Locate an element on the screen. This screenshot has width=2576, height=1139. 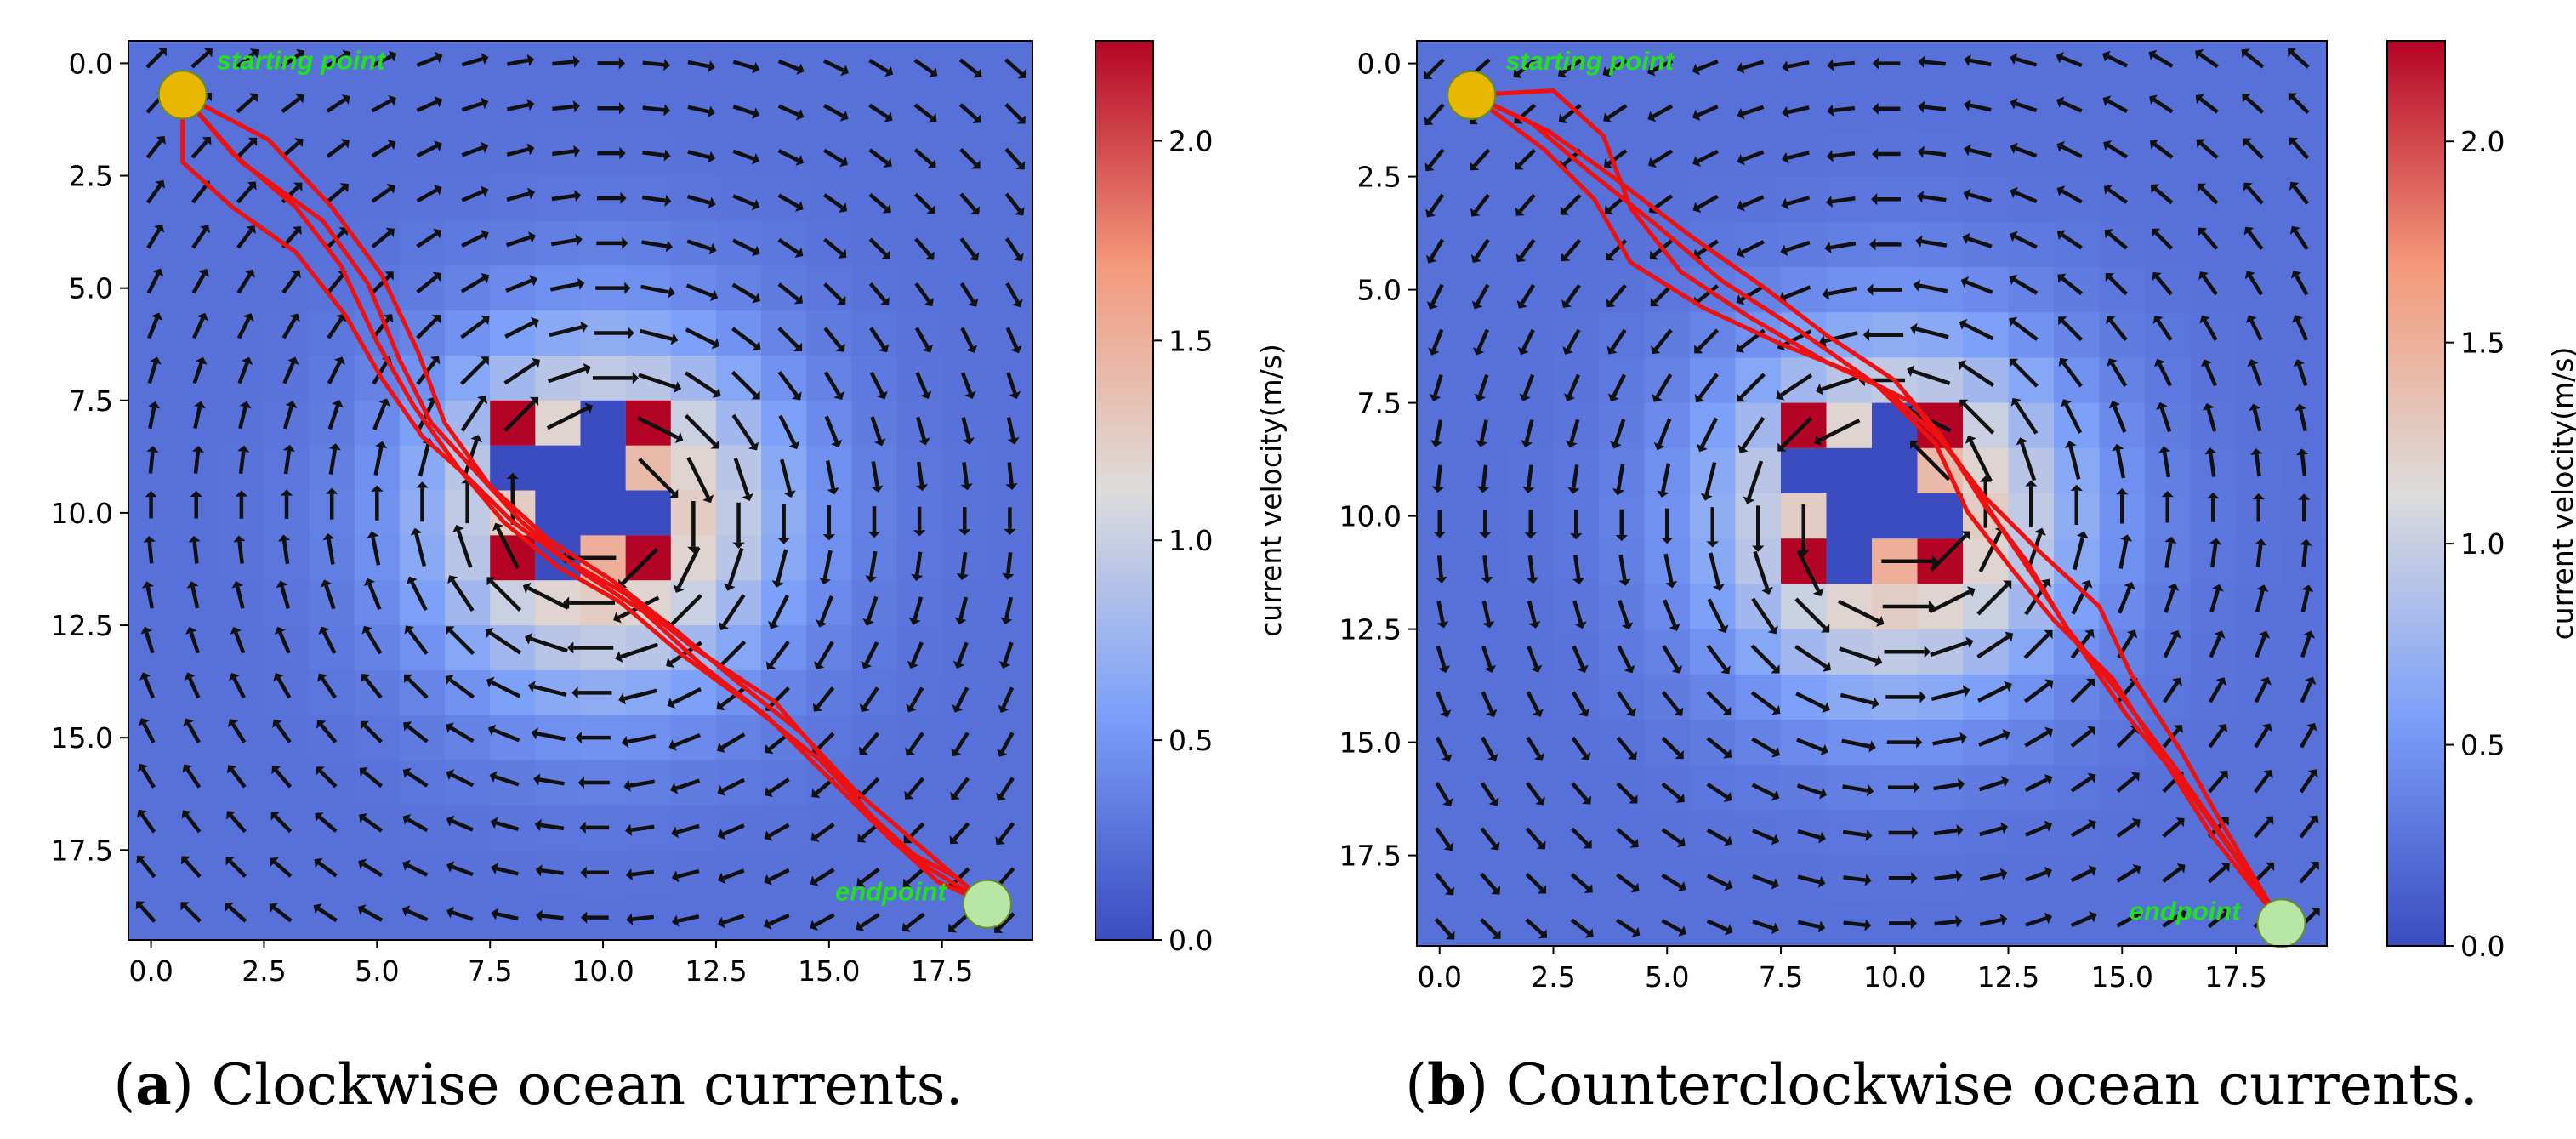
x-tick-label: 12.5 is located at coordinates (2008, 977).